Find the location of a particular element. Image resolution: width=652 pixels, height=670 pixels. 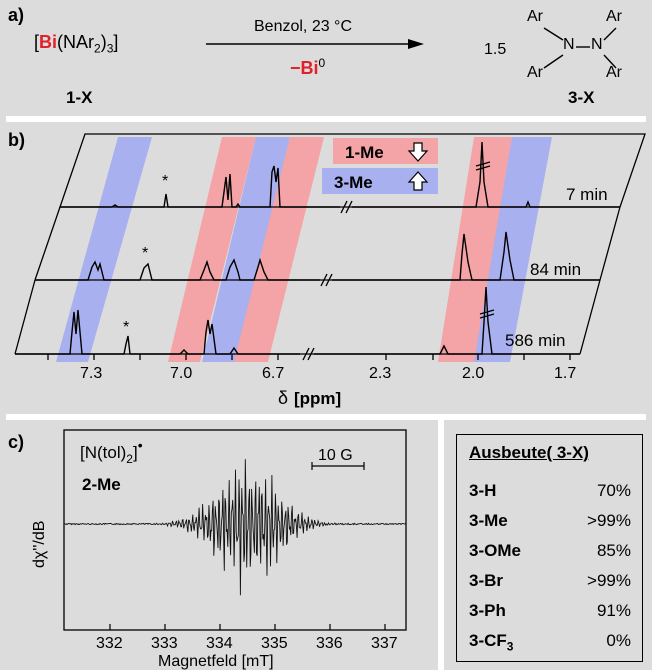

yield-value: 70% is located at coordinates (613, 490).